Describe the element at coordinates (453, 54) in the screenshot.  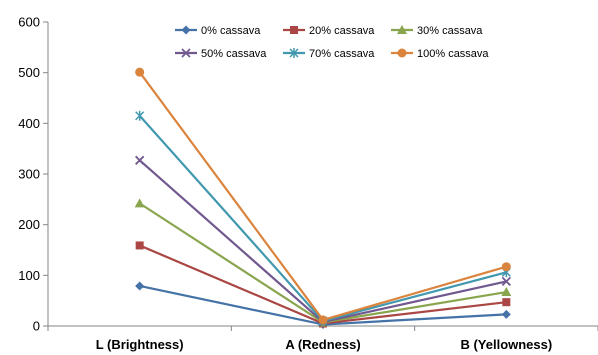
I see `legend-label: 100% cassava` at that location.